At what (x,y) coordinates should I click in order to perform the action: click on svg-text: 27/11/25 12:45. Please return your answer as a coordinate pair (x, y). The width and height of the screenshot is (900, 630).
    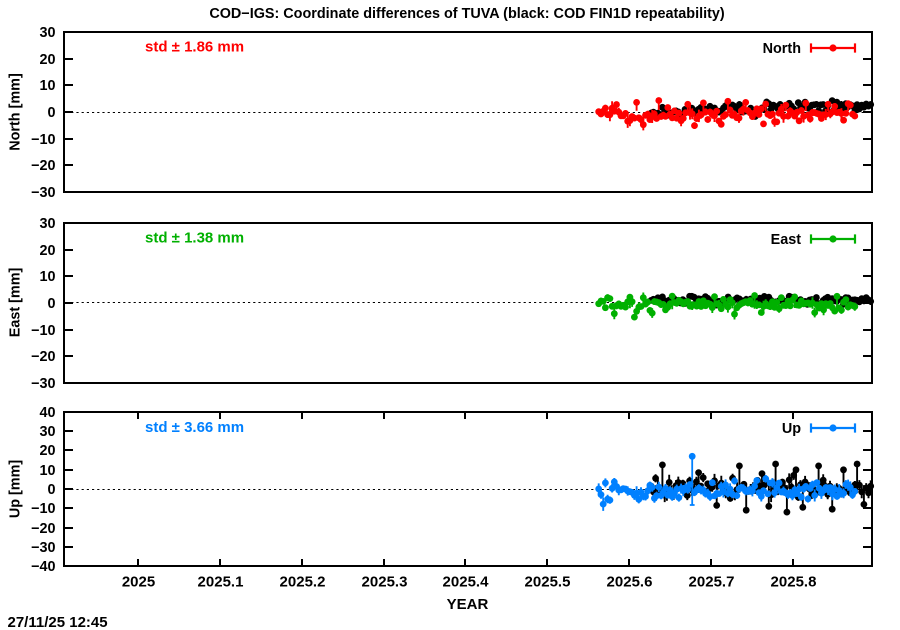
    Looking at the image, I should click on (58, 622).